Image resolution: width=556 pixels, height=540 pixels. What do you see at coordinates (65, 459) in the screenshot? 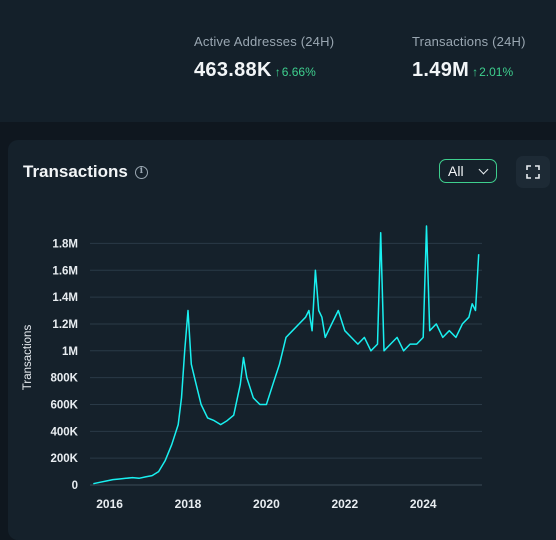
I see `y-tick-label: 200K` at bounding box center [65, 459].